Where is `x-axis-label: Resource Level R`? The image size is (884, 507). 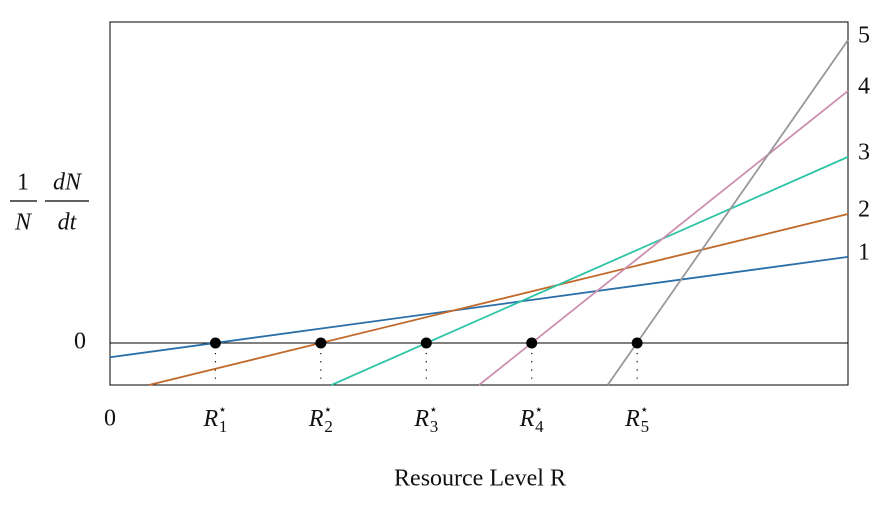
x-axis-label: Resource Level R is located at coordinates (480, 479).